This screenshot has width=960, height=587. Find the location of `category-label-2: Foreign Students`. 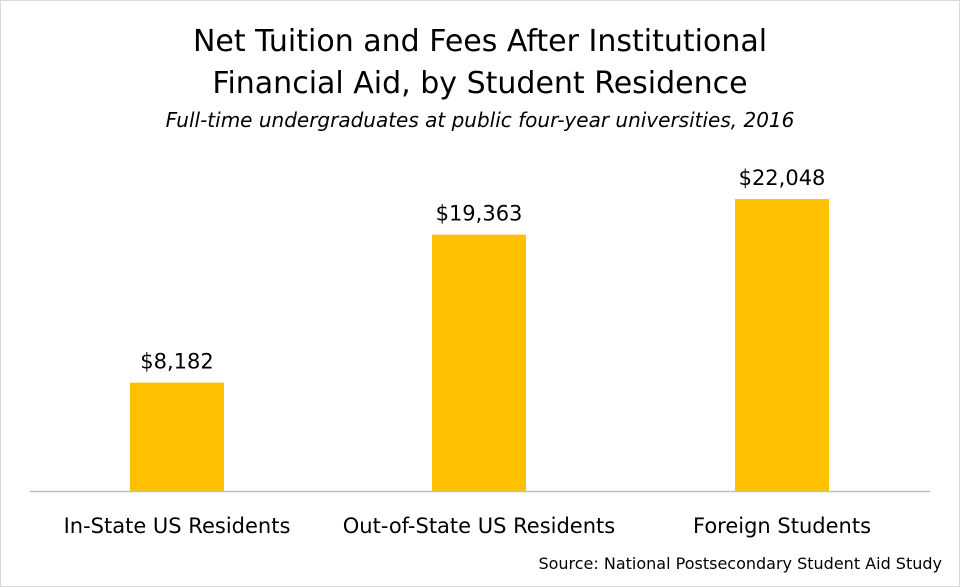

category-label-2: Foreign Students is located at coordinates (782, 526).